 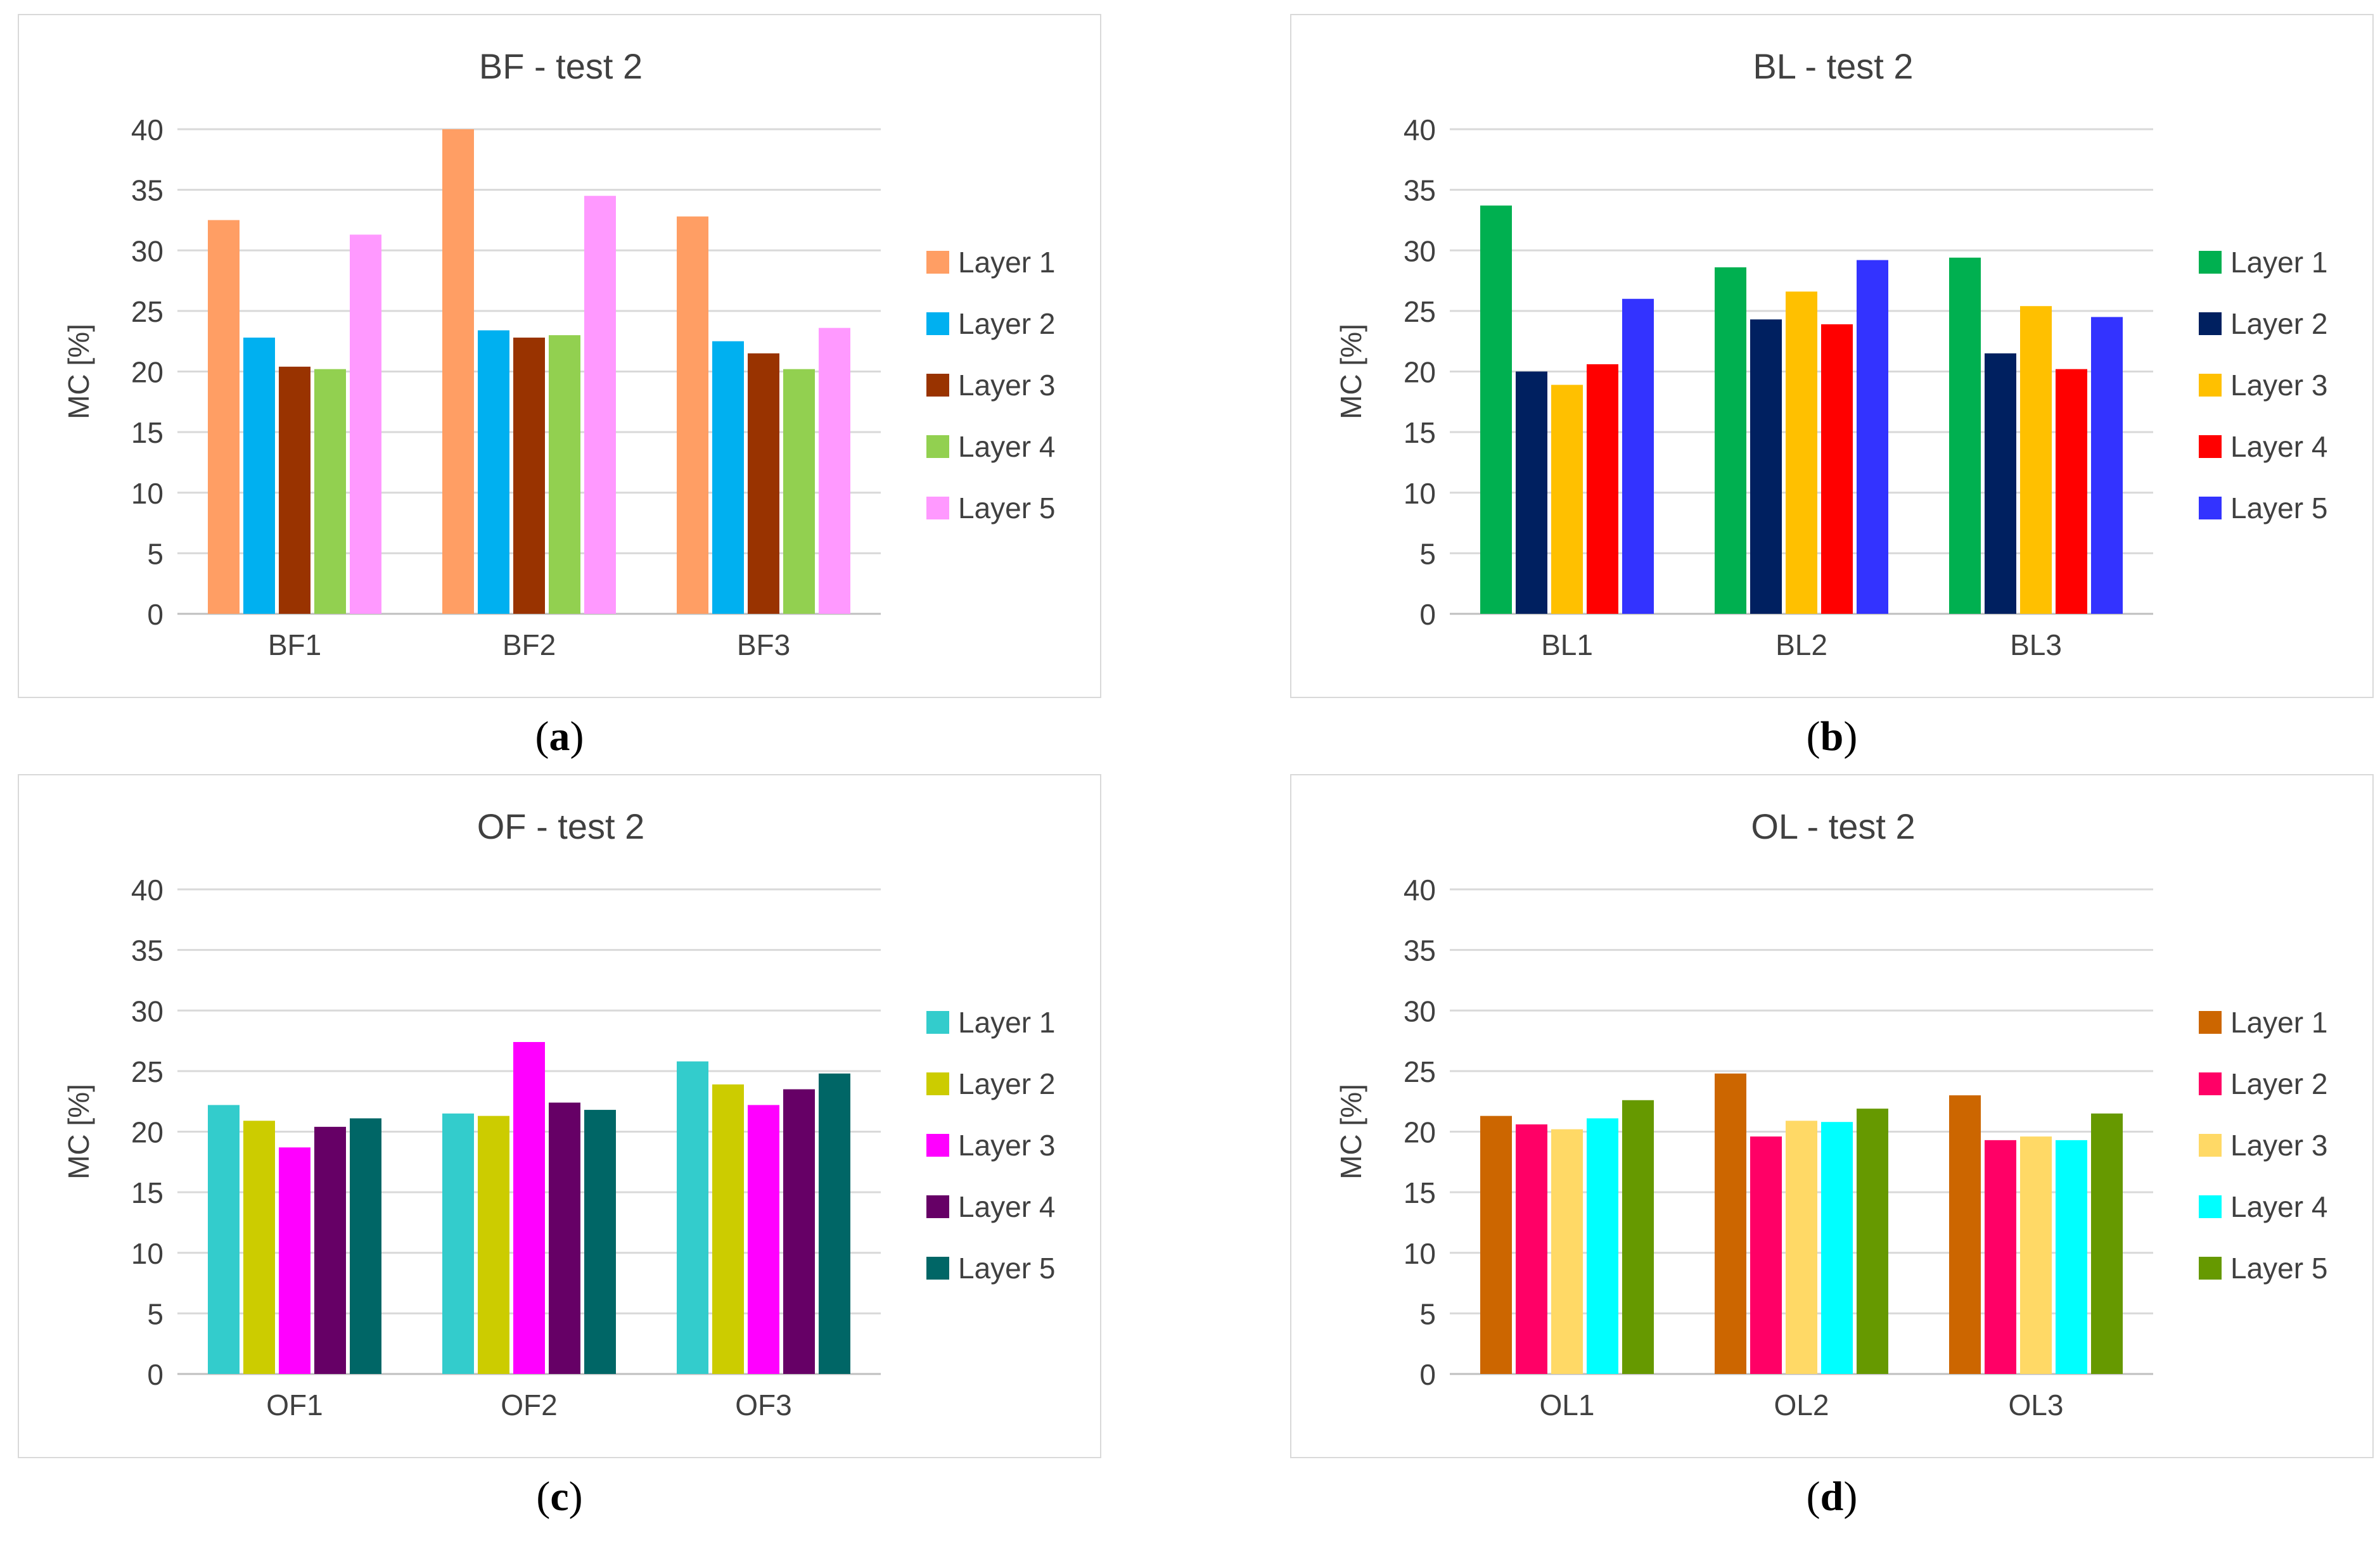 What do you see at coordinates (561, 826) in the screenshot?
I see `chart-title: OF - test 2` at bounding box center [561, 826].